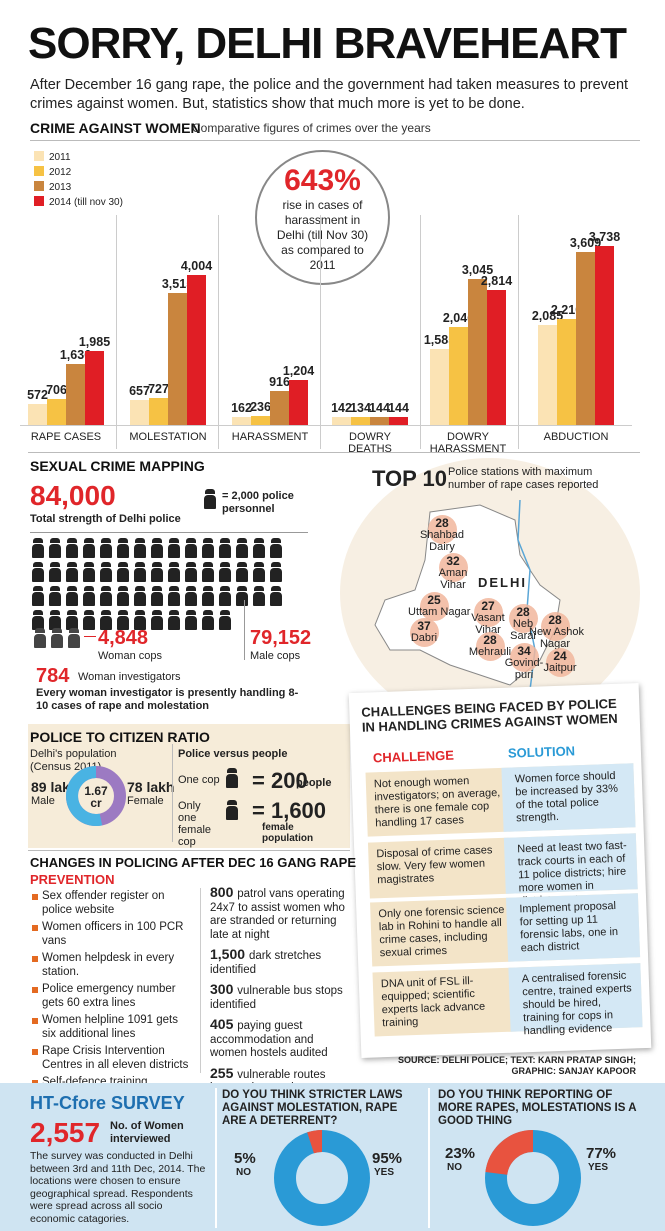 This screenshot has height=1231, width=665. I want to click on legend-item: 2011, so click(78, 157).